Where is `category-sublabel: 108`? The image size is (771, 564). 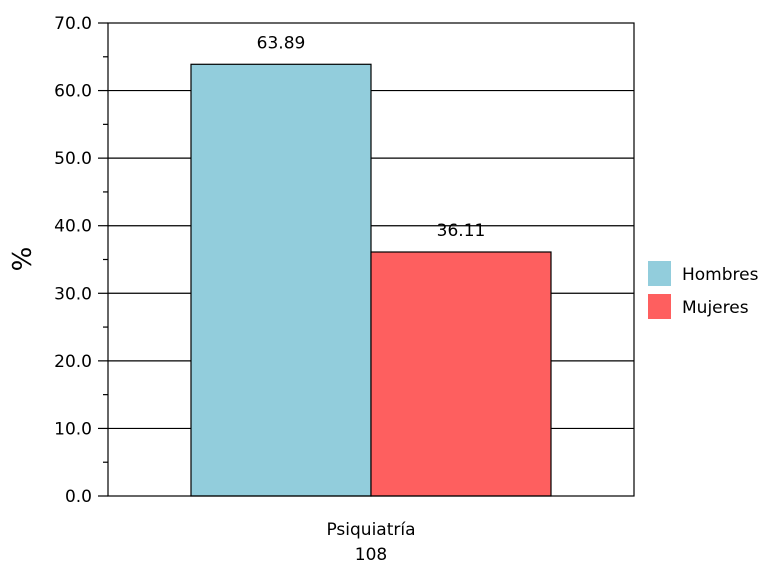
category-sublabel: 108 is located at coordinates (371, 554).